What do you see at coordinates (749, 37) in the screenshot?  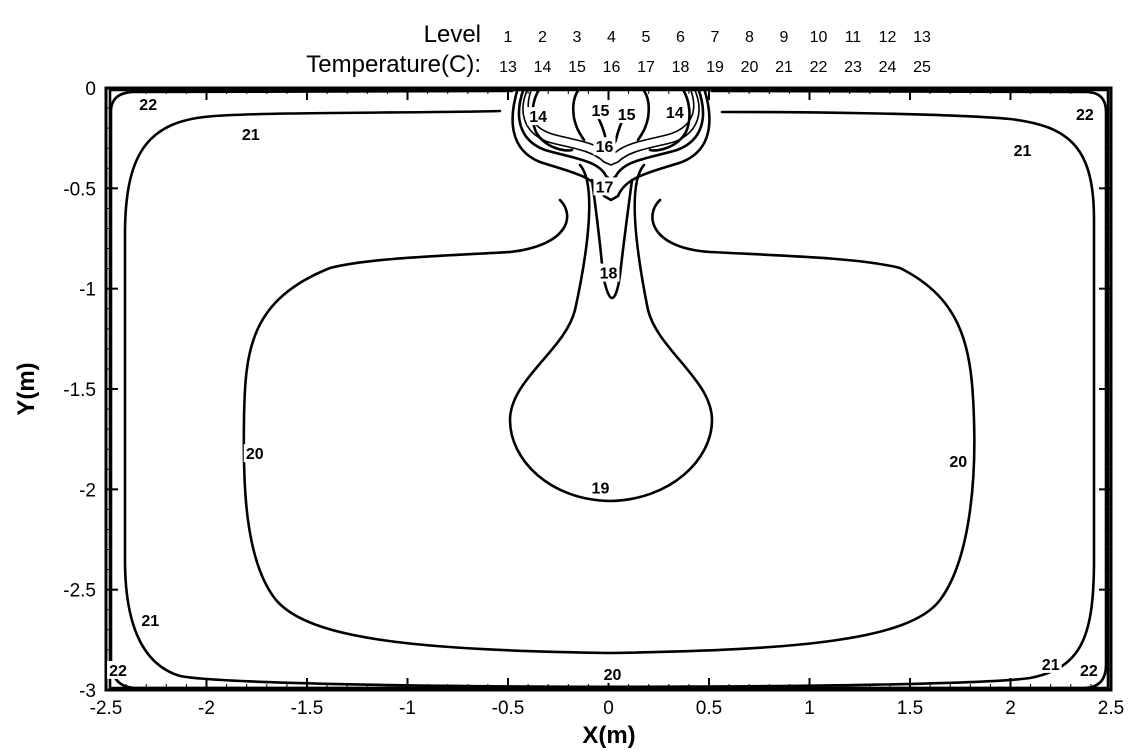 I see `legend-level-value: 8` at bounding box center [749, 37].